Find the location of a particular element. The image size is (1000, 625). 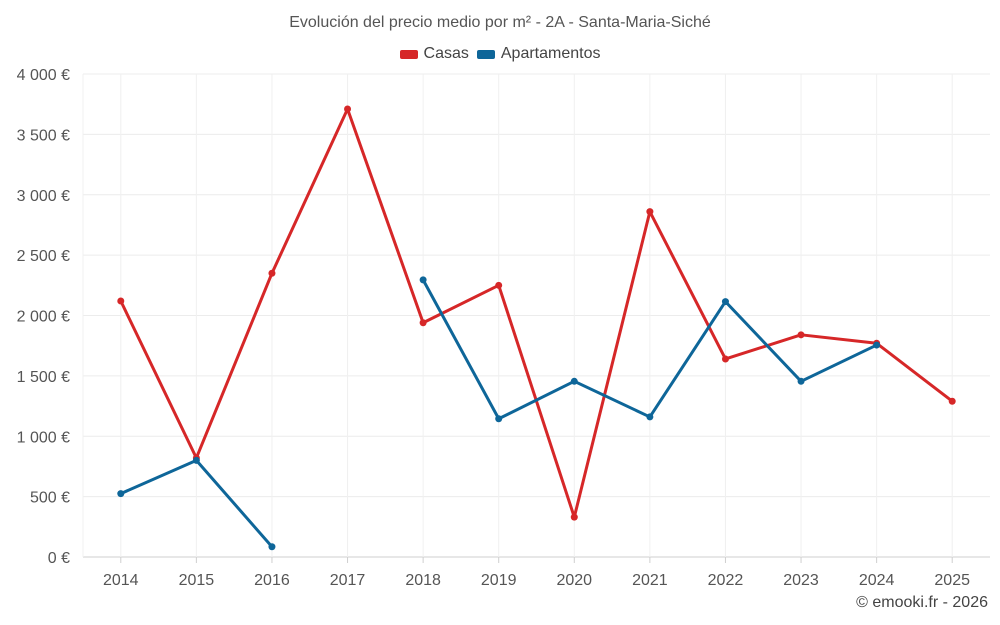

legend-label-casas: Casas is located at coordinates (446, 53).